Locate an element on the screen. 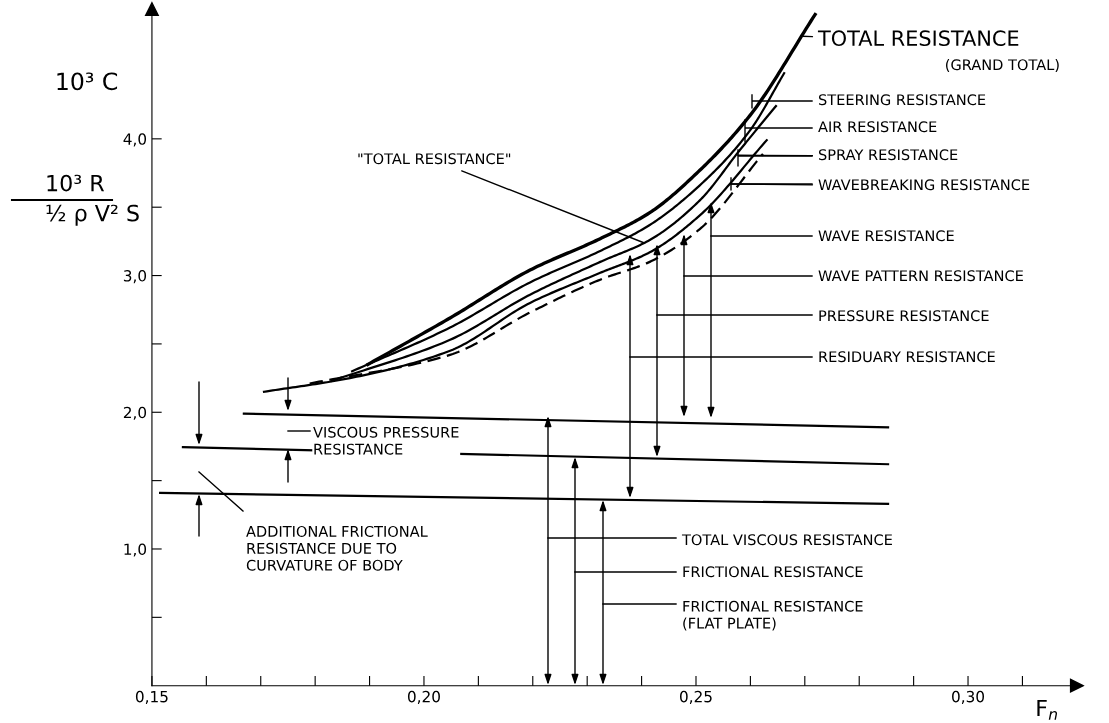 This screenshot has width=1109, height=723. x-axis-title: F$_{n}$ is located at coordinates (1047, 709).